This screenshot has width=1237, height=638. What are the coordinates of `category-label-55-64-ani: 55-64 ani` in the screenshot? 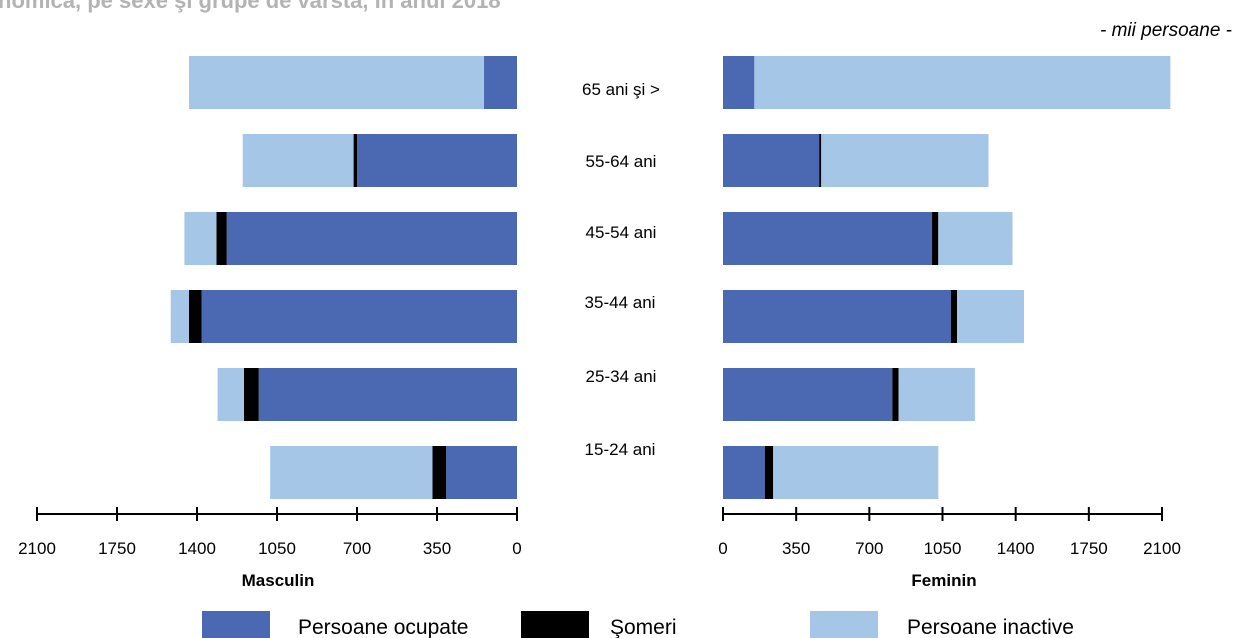 It's located at (621, 161).